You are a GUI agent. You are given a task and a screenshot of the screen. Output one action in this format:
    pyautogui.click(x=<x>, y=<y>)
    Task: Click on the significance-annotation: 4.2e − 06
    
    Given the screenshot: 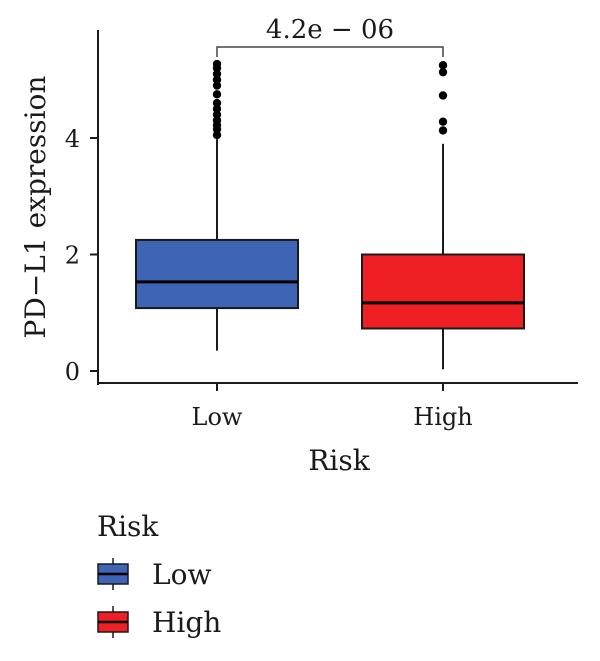 What is the action you would take?
    pyautogui.click(x=330, y=36)
    